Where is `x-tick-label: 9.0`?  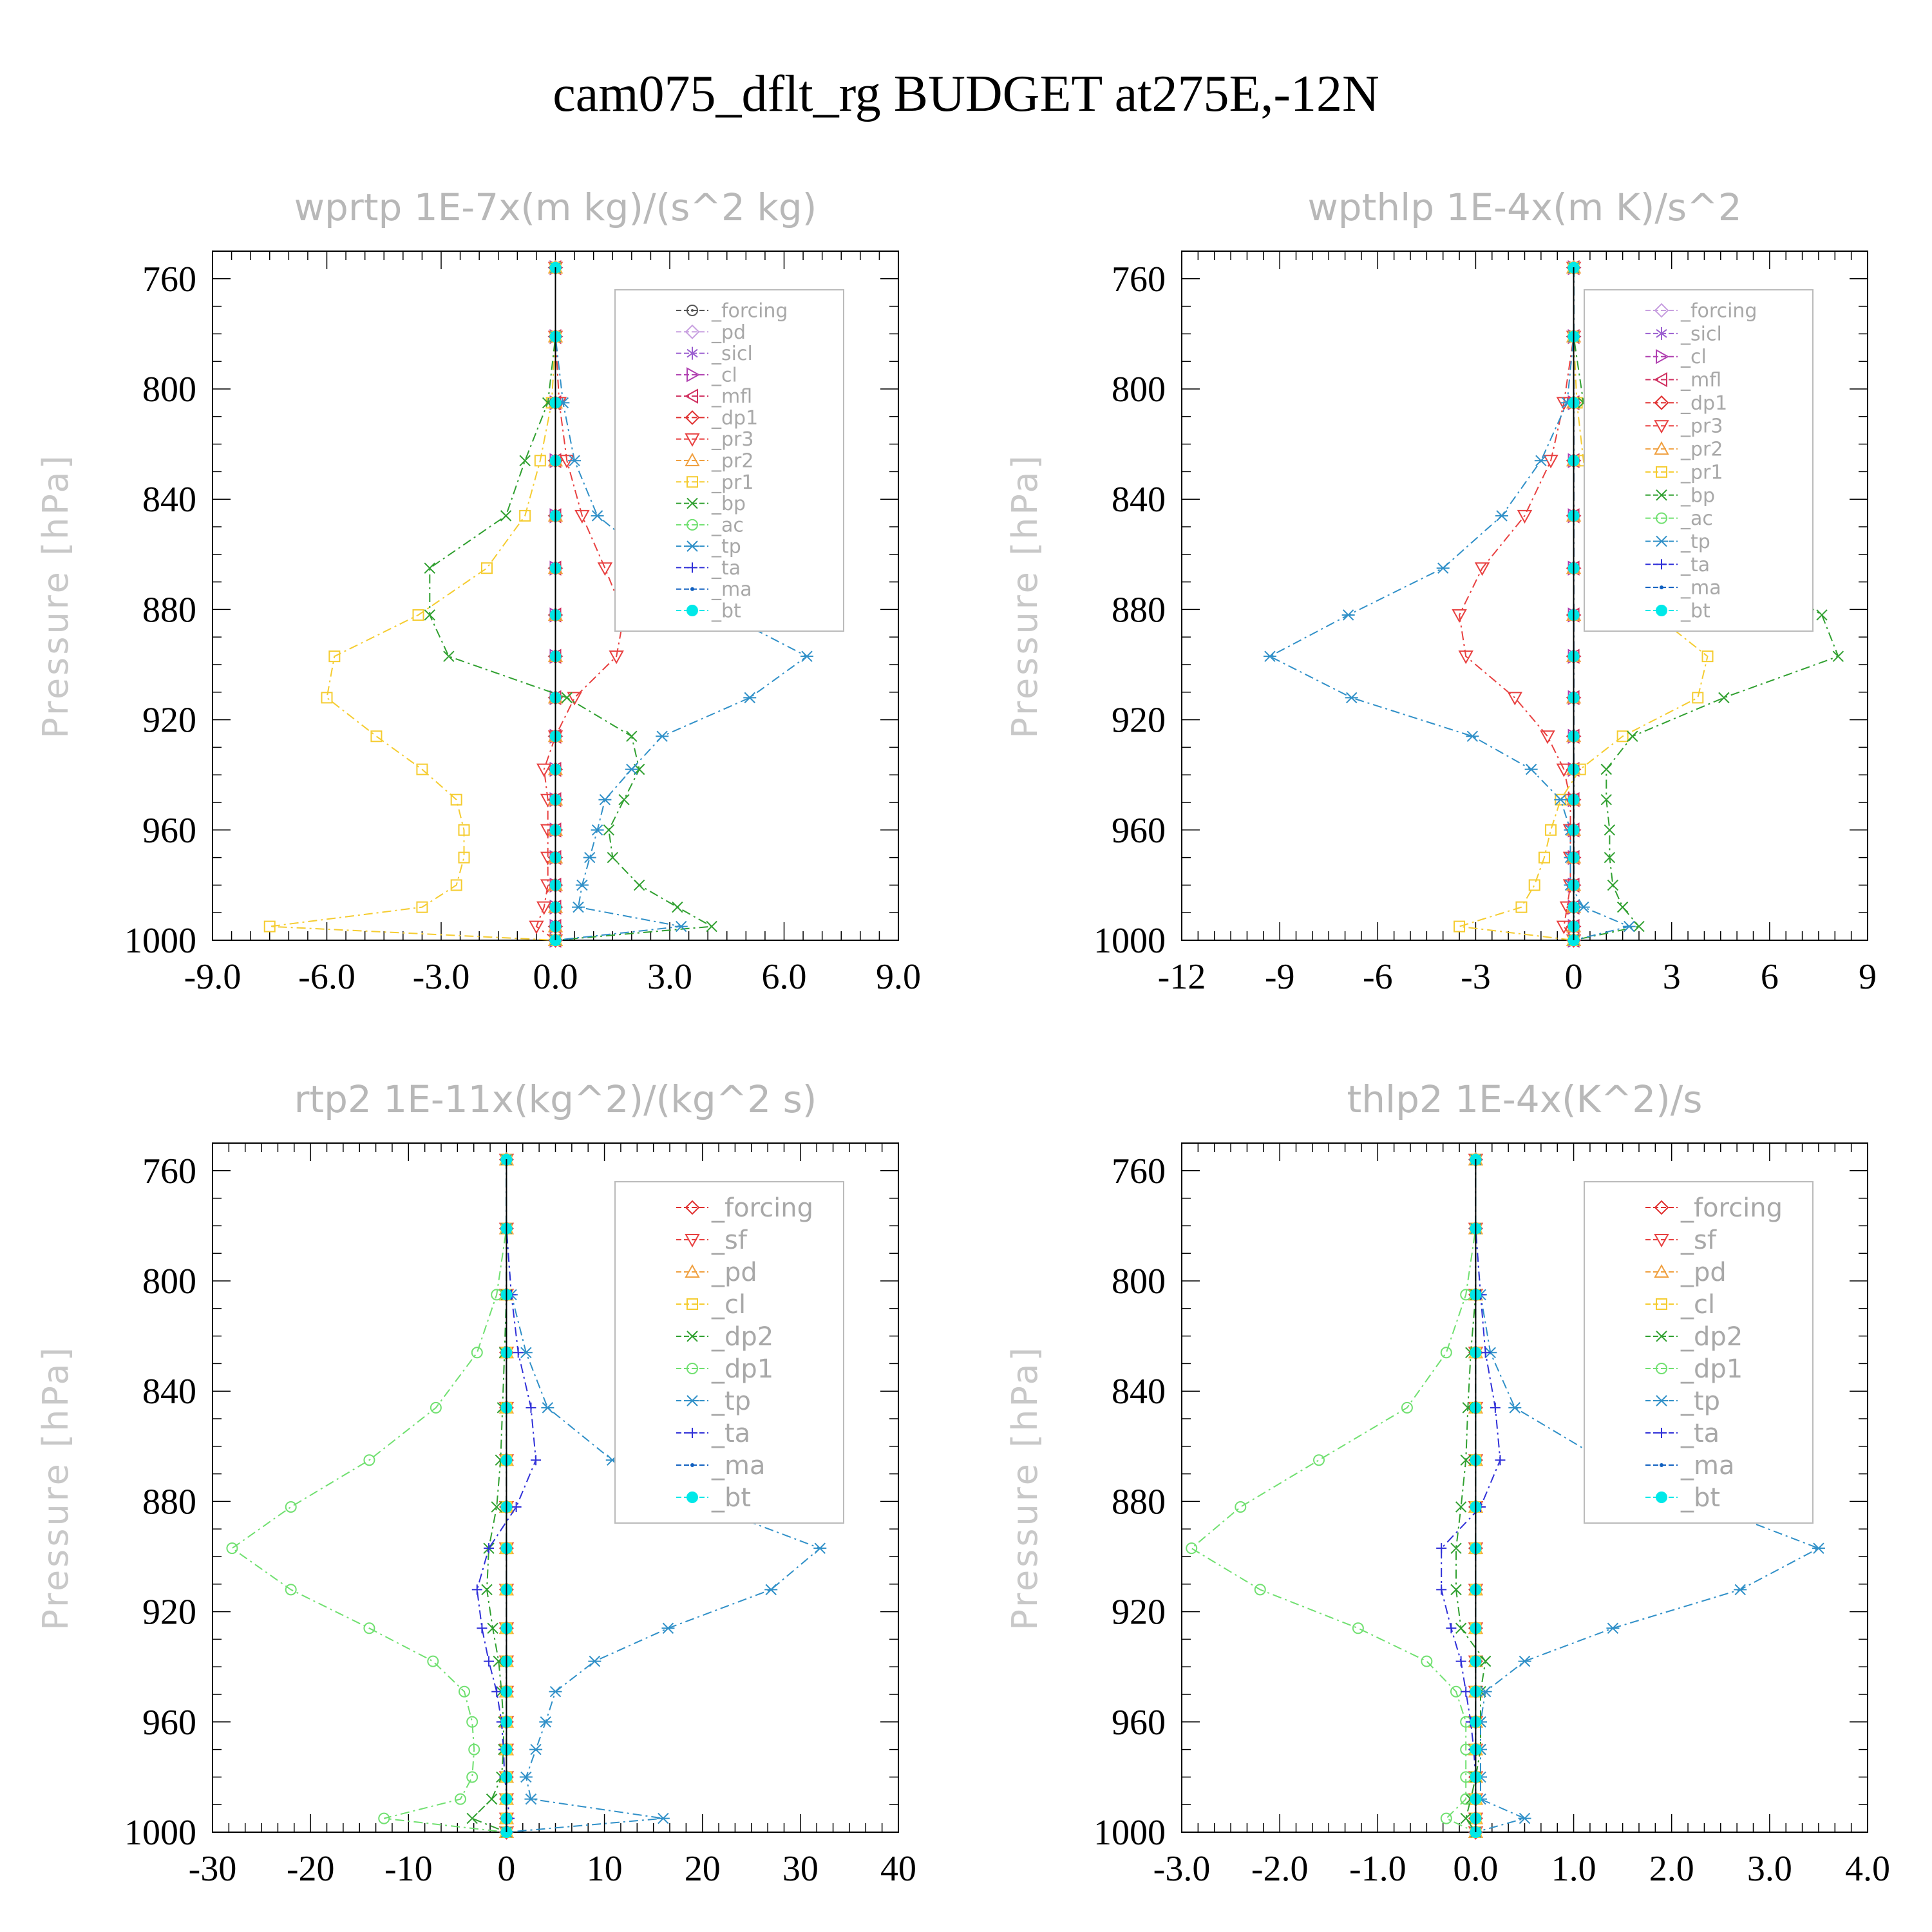 x-tick-label: 9.0 is located at coordinates (899, 977).